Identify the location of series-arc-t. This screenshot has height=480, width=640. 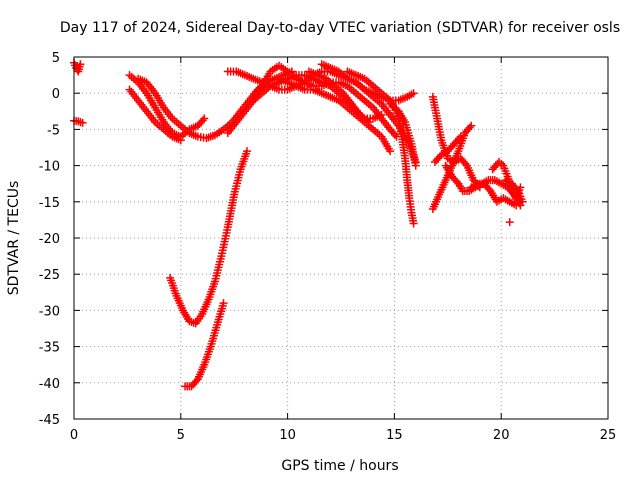
(494, 194).